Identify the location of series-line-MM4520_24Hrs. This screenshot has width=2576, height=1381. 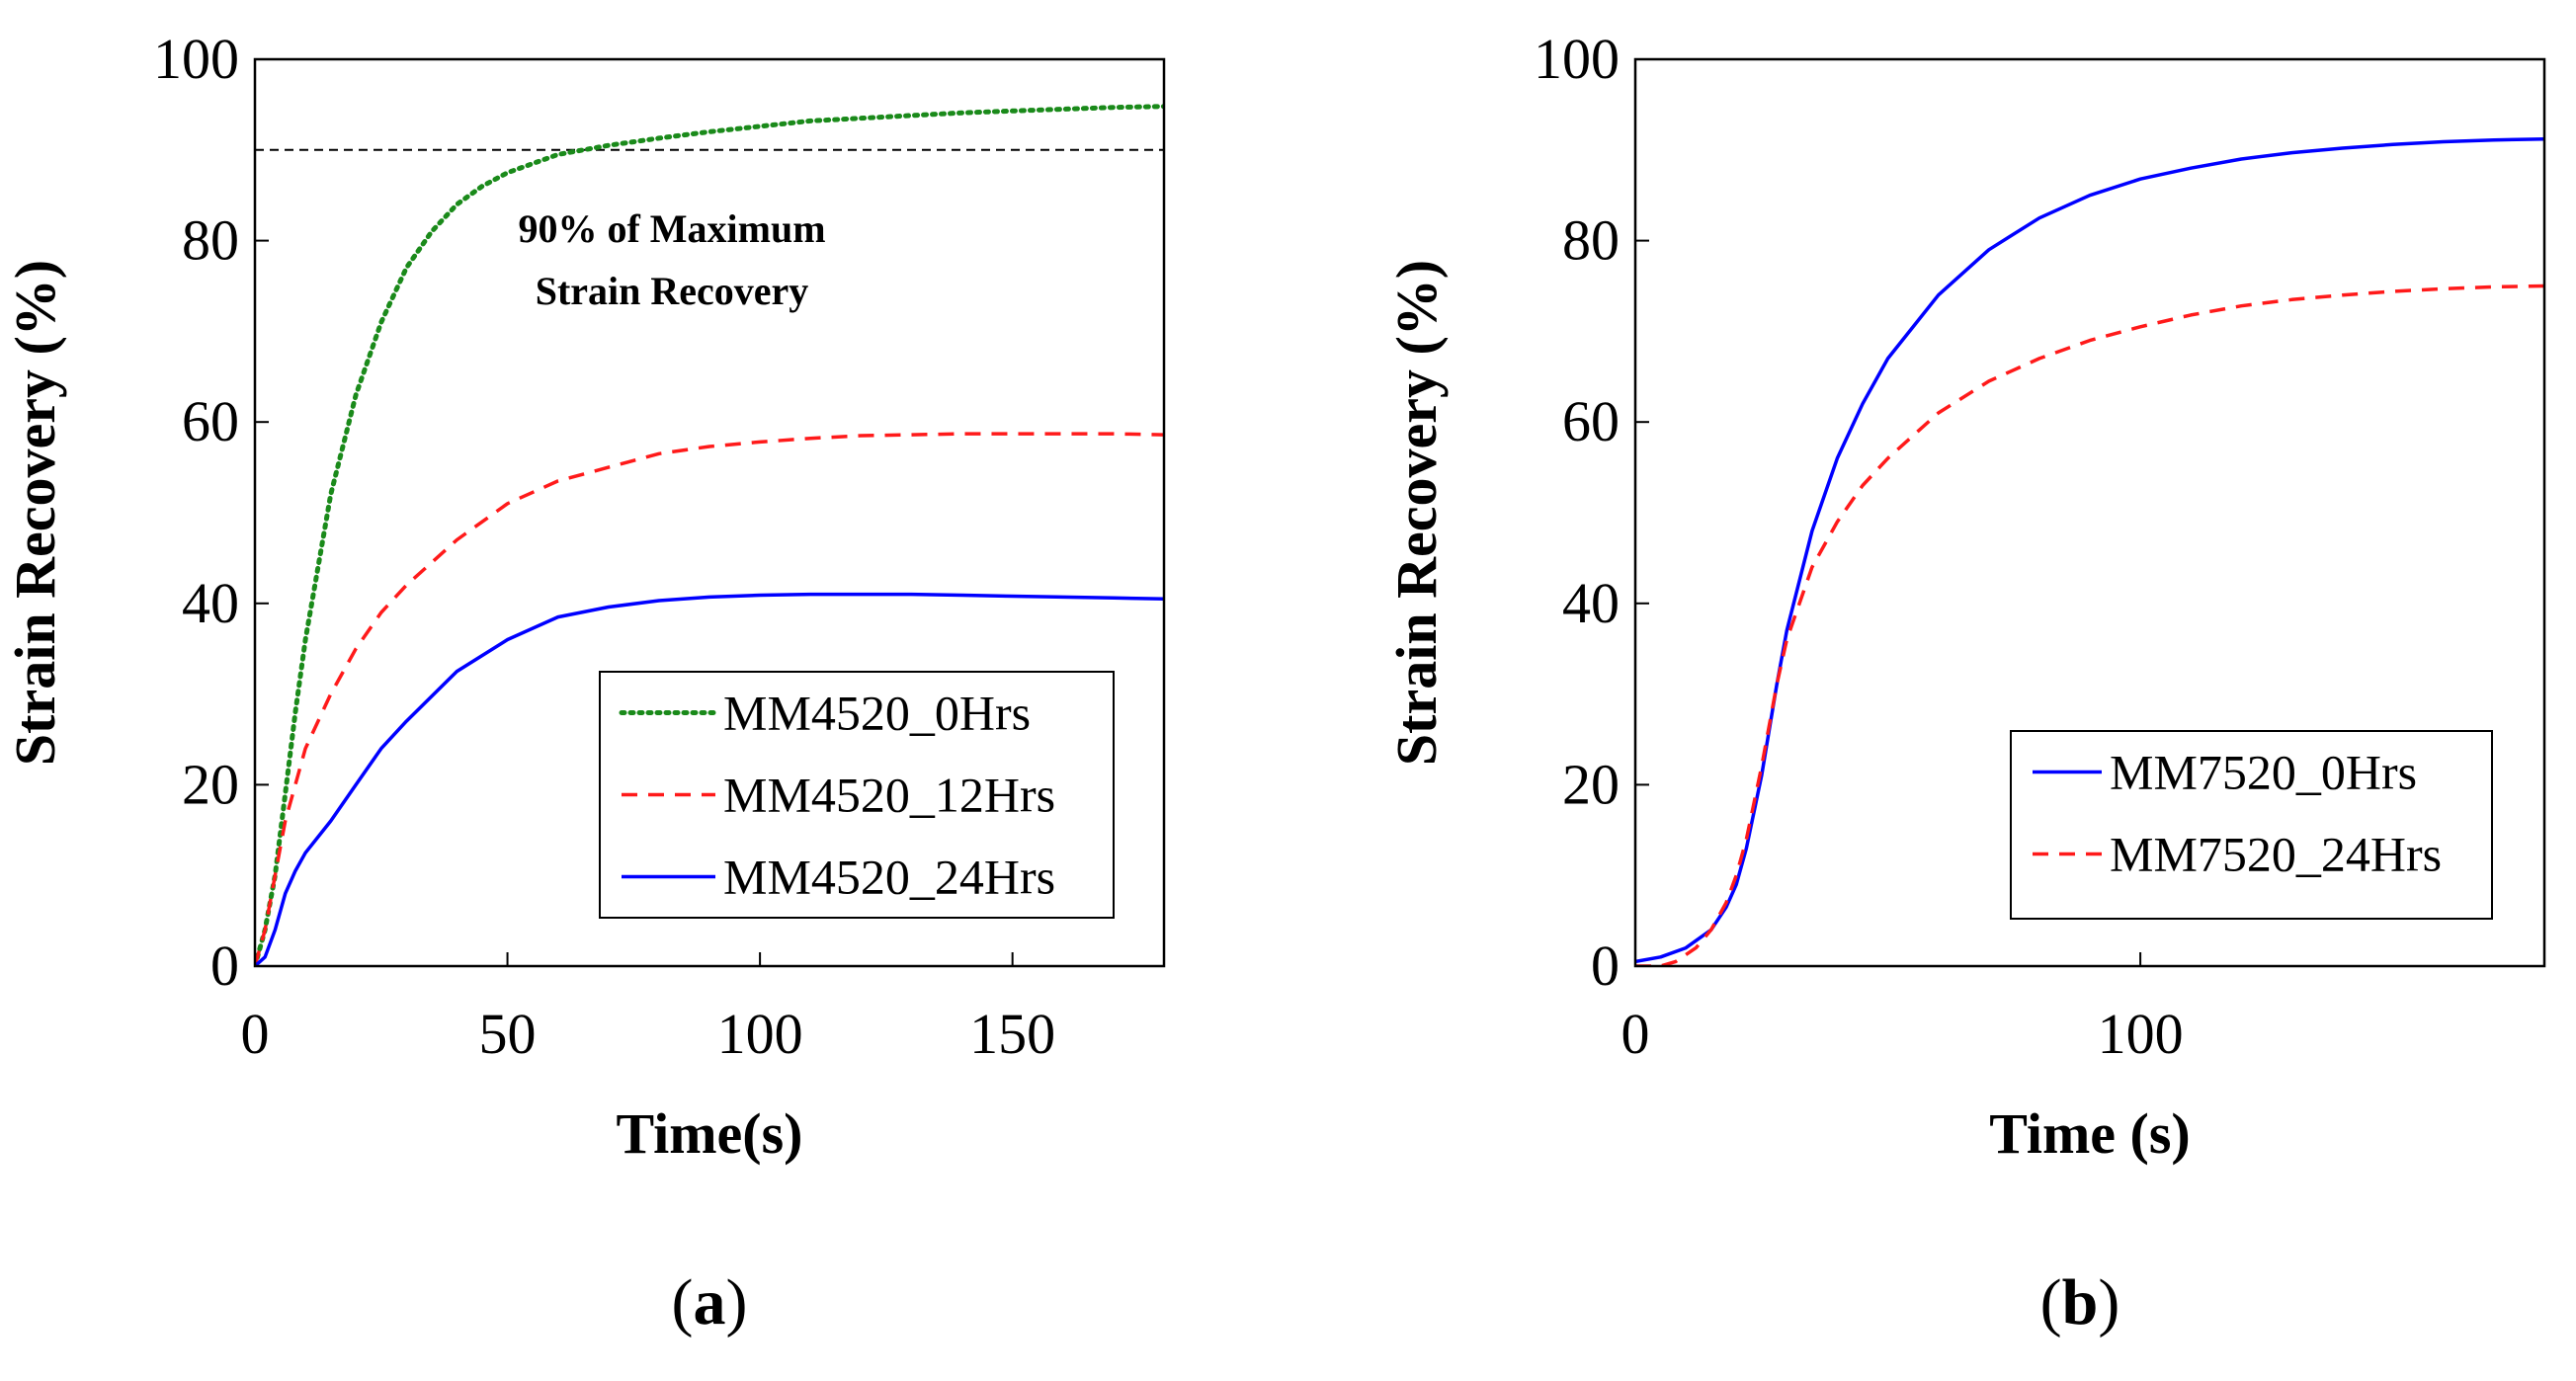
(709, 779).